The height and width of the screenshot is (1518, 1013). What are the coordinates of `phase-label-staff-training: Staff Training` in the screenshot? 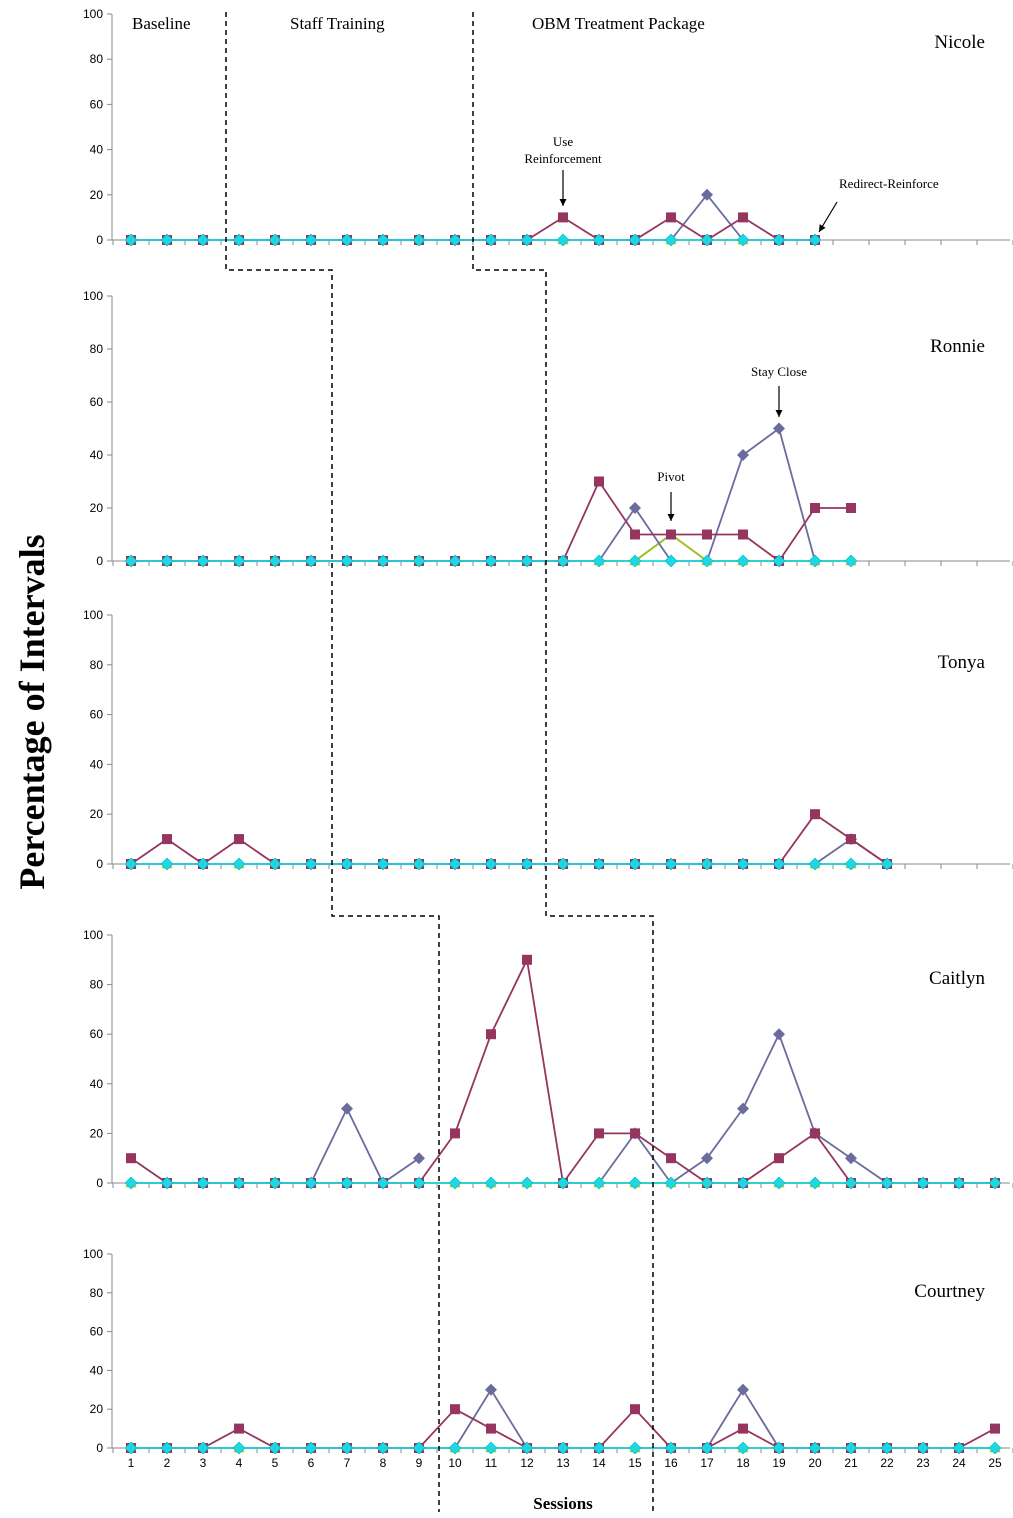 It's located at (337, 23).